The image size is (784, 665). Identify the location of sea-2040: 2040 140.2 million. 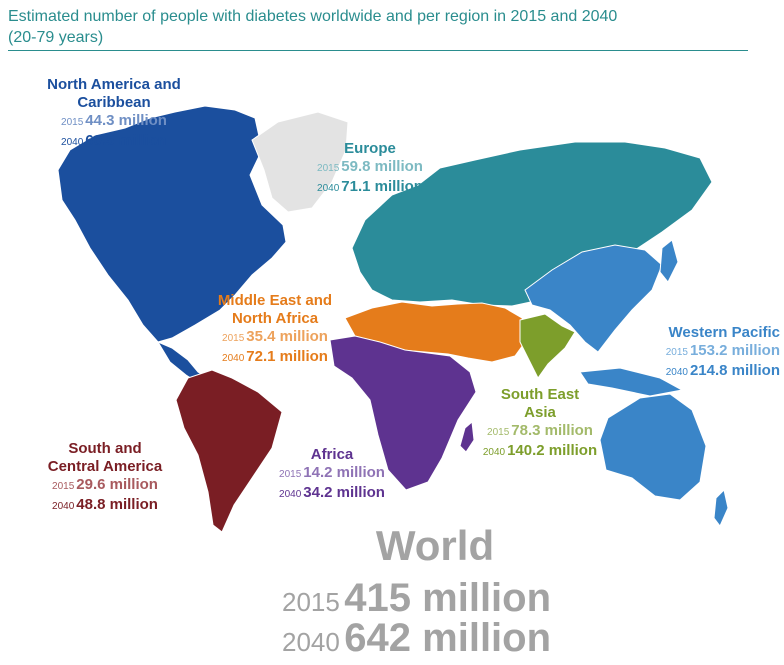
(540, 452).